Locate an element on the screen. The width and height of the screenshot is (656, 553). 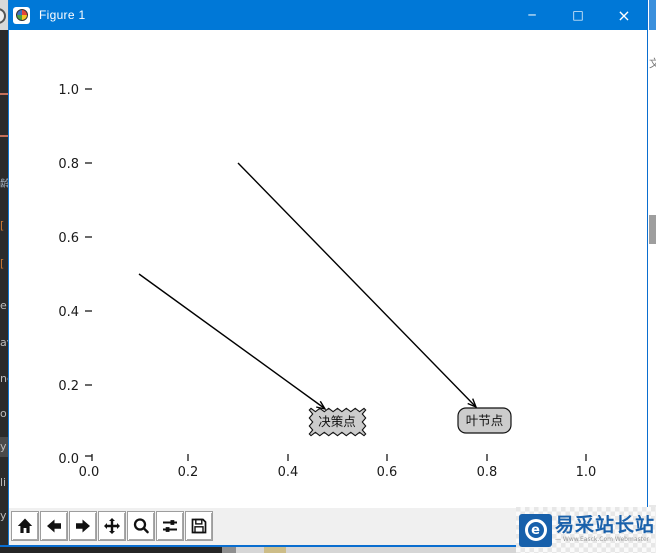
decision-node-box is located at coordinates (337, 422).